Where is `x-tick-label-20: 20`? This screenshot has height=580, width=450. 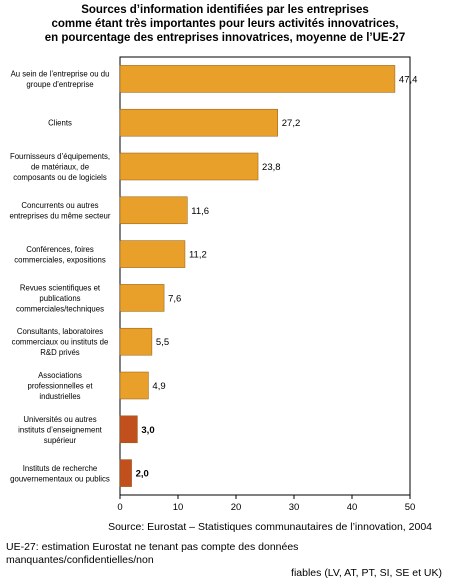 x-tick-label-20: 20 is located at coordinates (236, 507).